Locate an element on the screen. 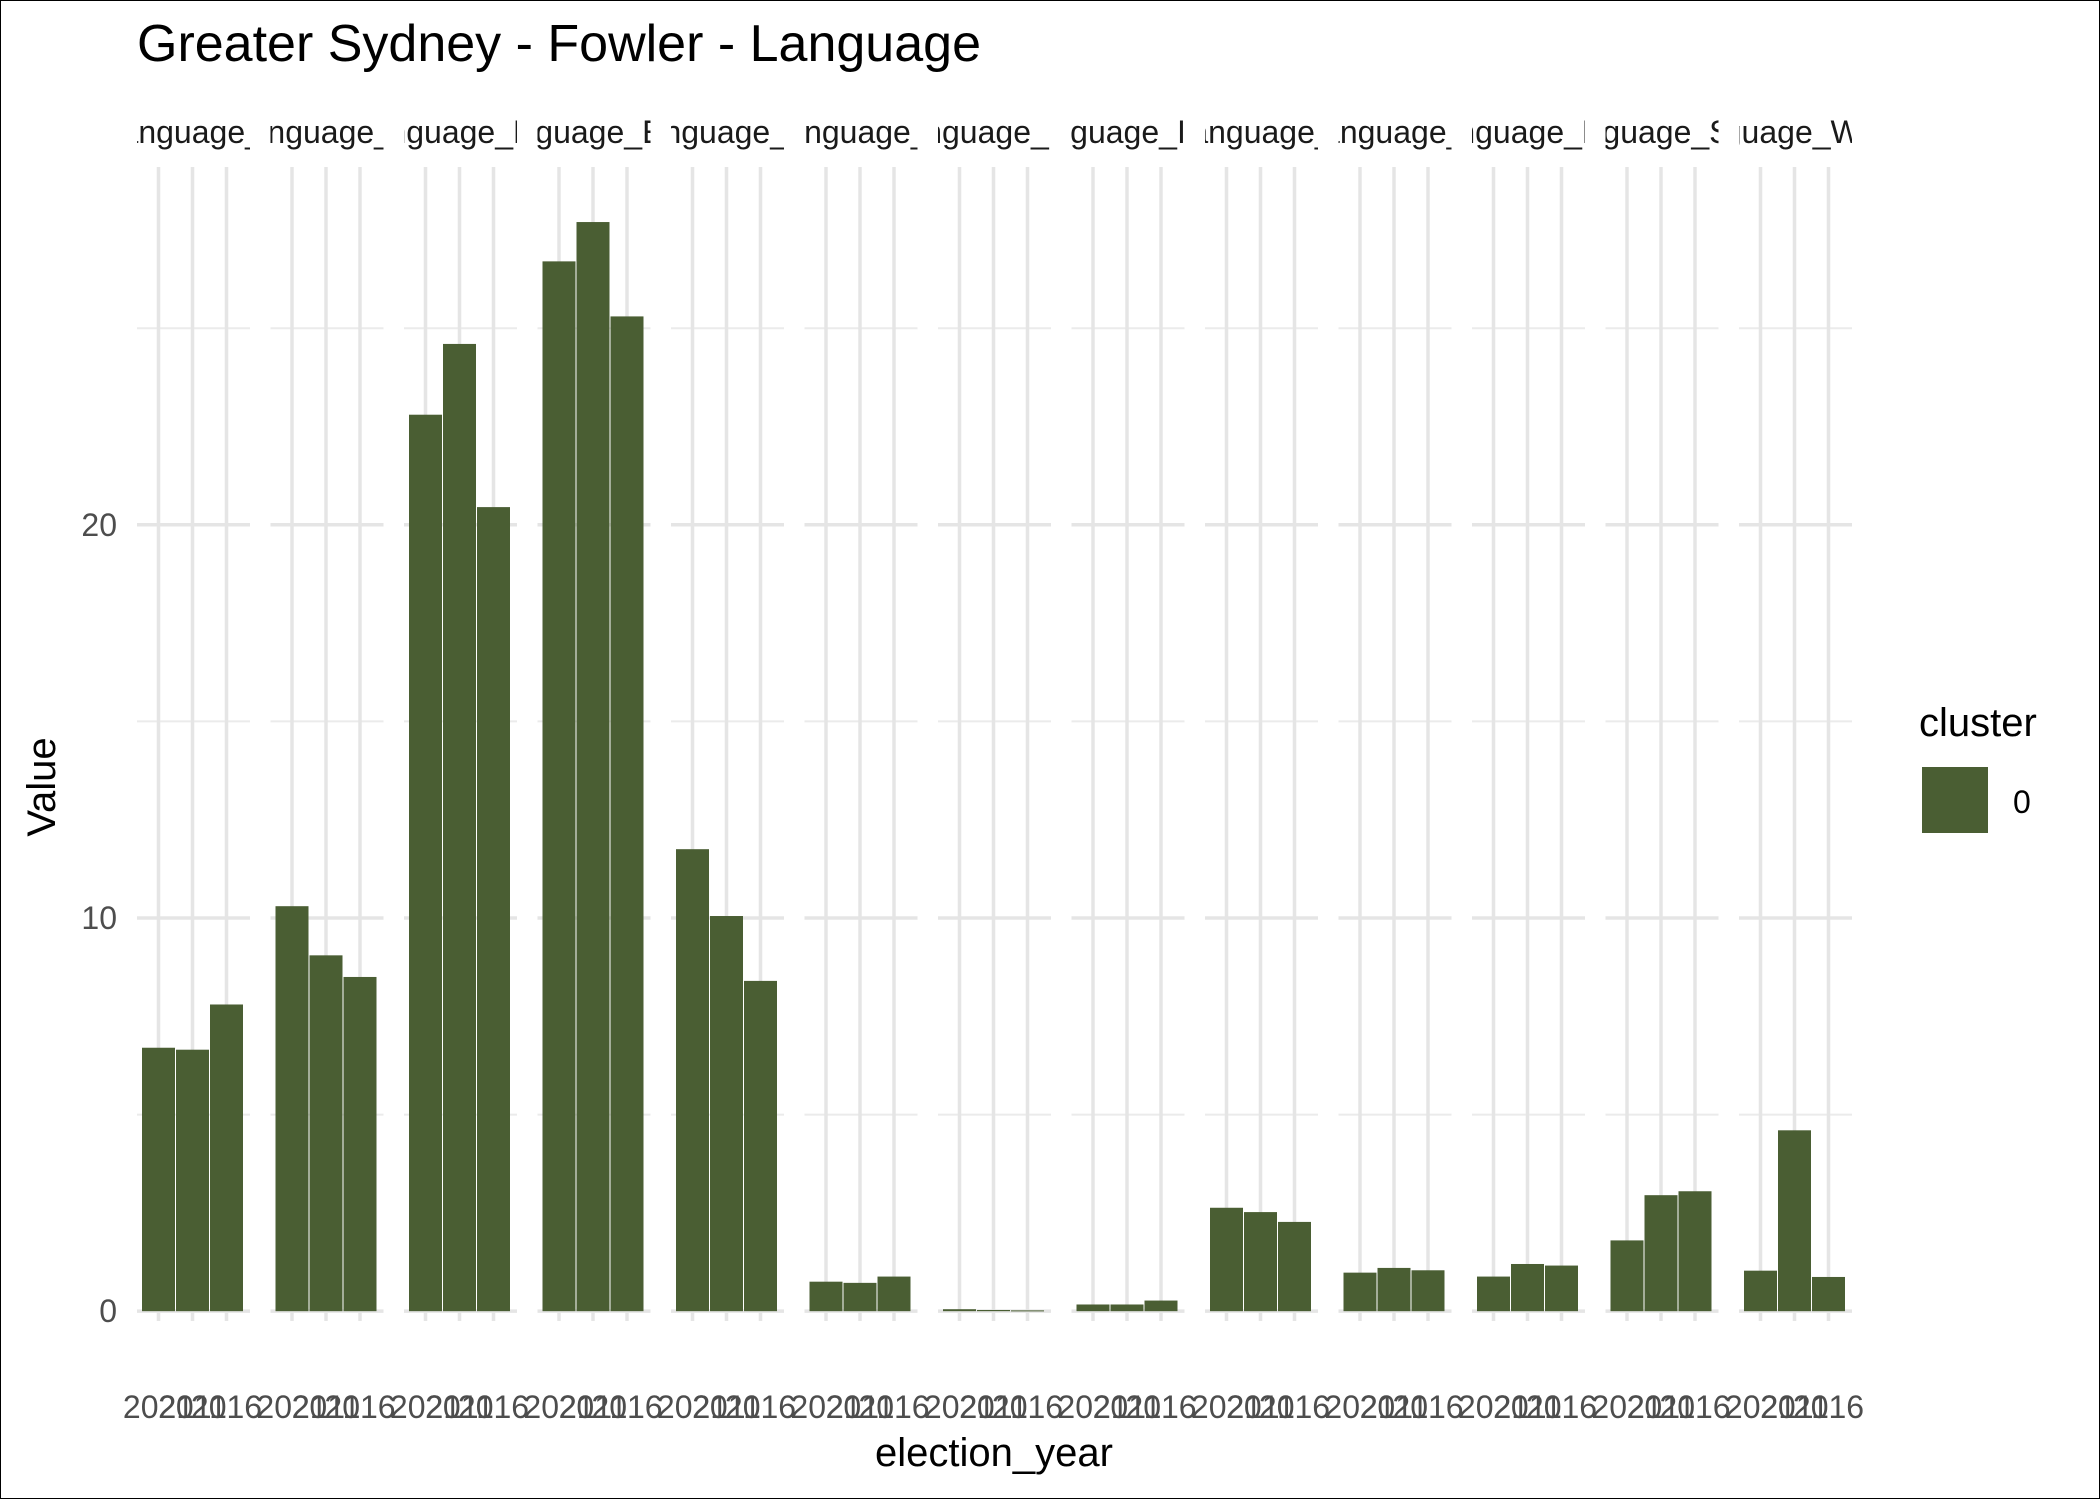  facet-strip-label: Language_It is located at coordinates (1262, 132).